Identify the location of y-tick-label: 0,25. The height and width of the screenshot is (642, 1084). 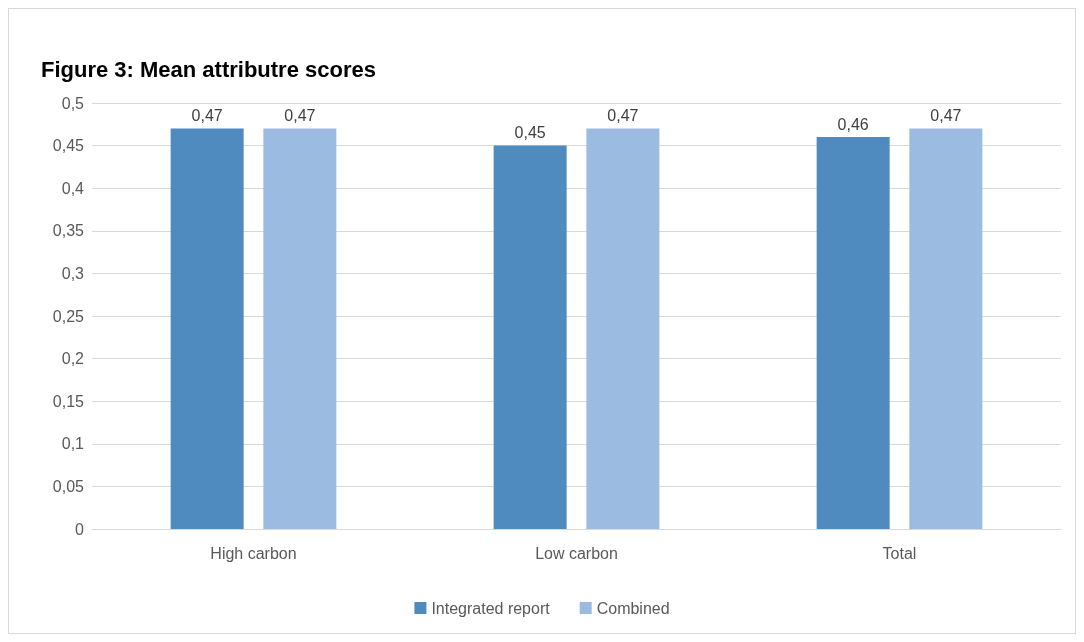
(68, 316).